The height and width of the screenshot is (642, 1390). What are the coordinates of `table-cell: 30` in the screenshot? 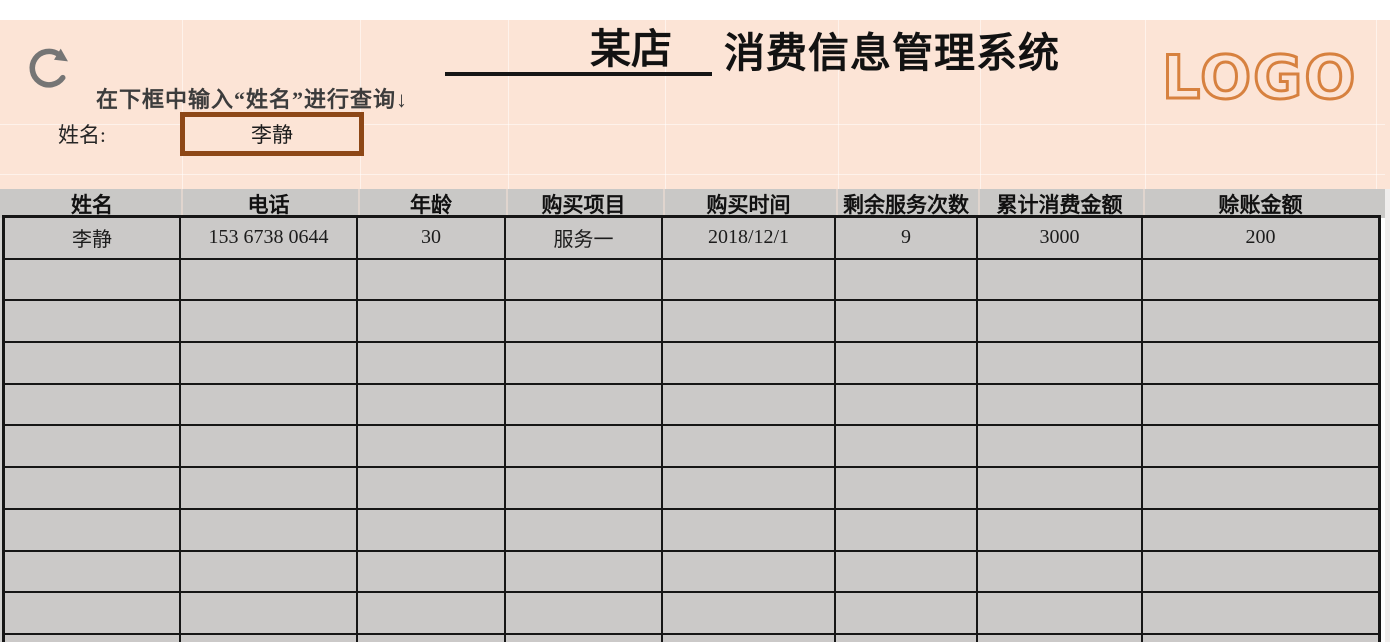 It's located at (431, 238).